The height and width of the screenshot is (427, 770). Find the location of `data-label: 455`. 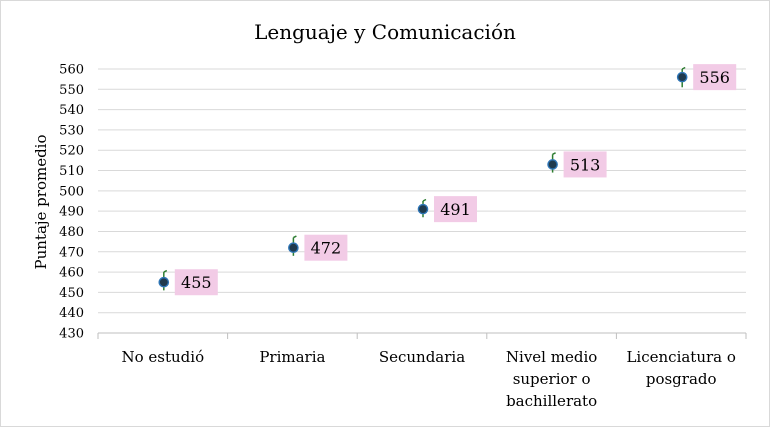

data-label: 455 is located at coordinates (196, 282).